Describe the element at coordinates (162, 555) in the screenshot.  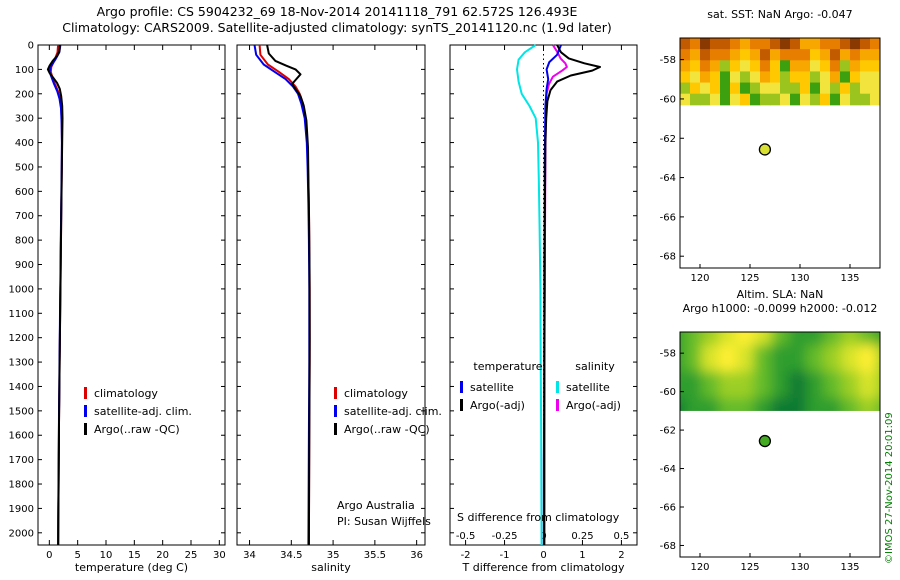
I see `svg-text: 20` at that location.